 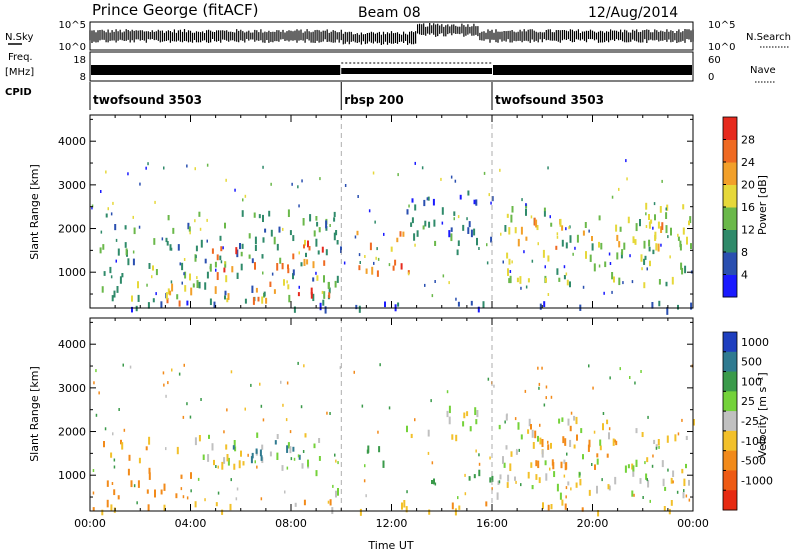 What do you see at coordinates (391, 34) in the screenshot?
I see `nsky-trace` at bounding box center [391, 34].